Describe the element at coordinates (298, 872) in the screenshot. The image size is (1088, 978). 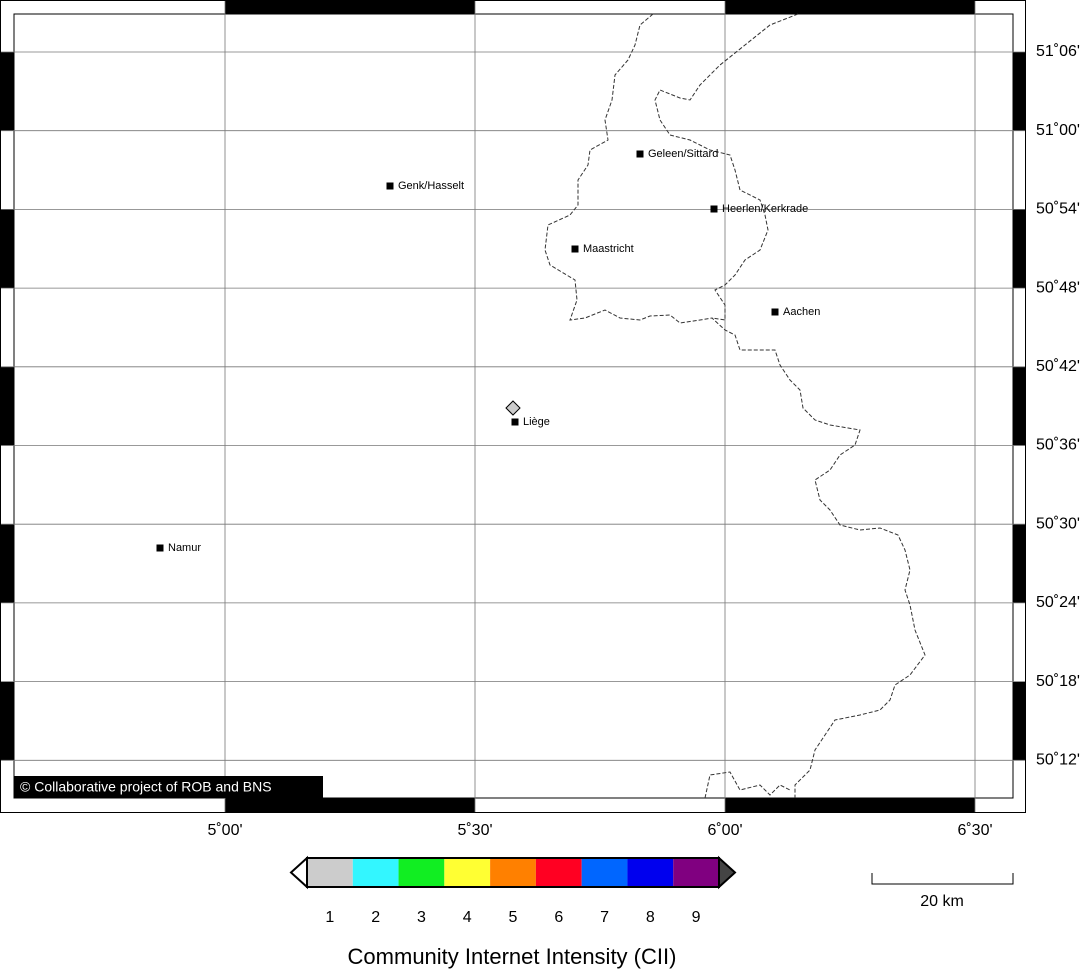
I see `legend-arrow-low` at that location.